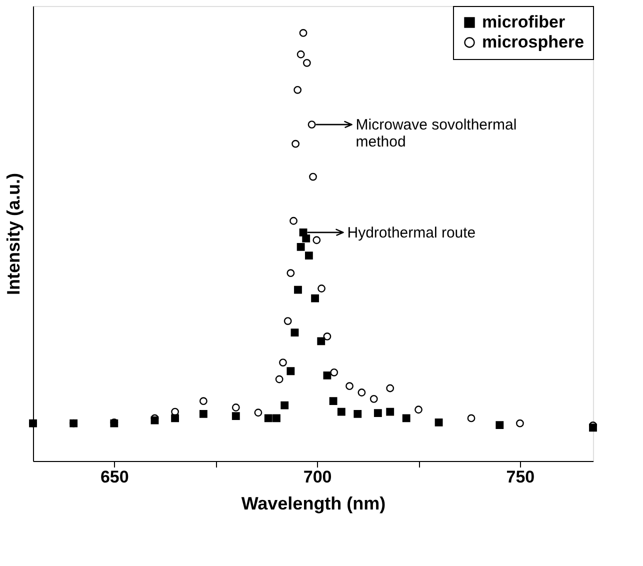 This screenshot has height=566, width=643. I want to click on x-tick-label: 700, so click(317, 477).